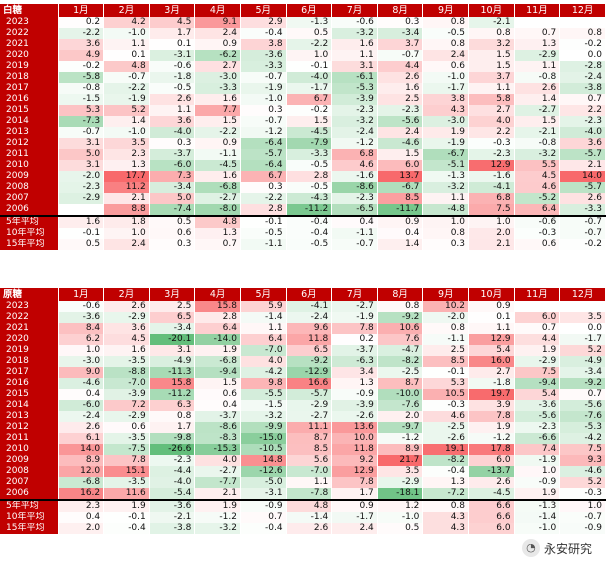 This screenshot has height=571, width=606. What do you see at coordinates (309, 33) in the screenshot?
I see `heatmap-cell: 0.5` at bounding box center [309, 33].